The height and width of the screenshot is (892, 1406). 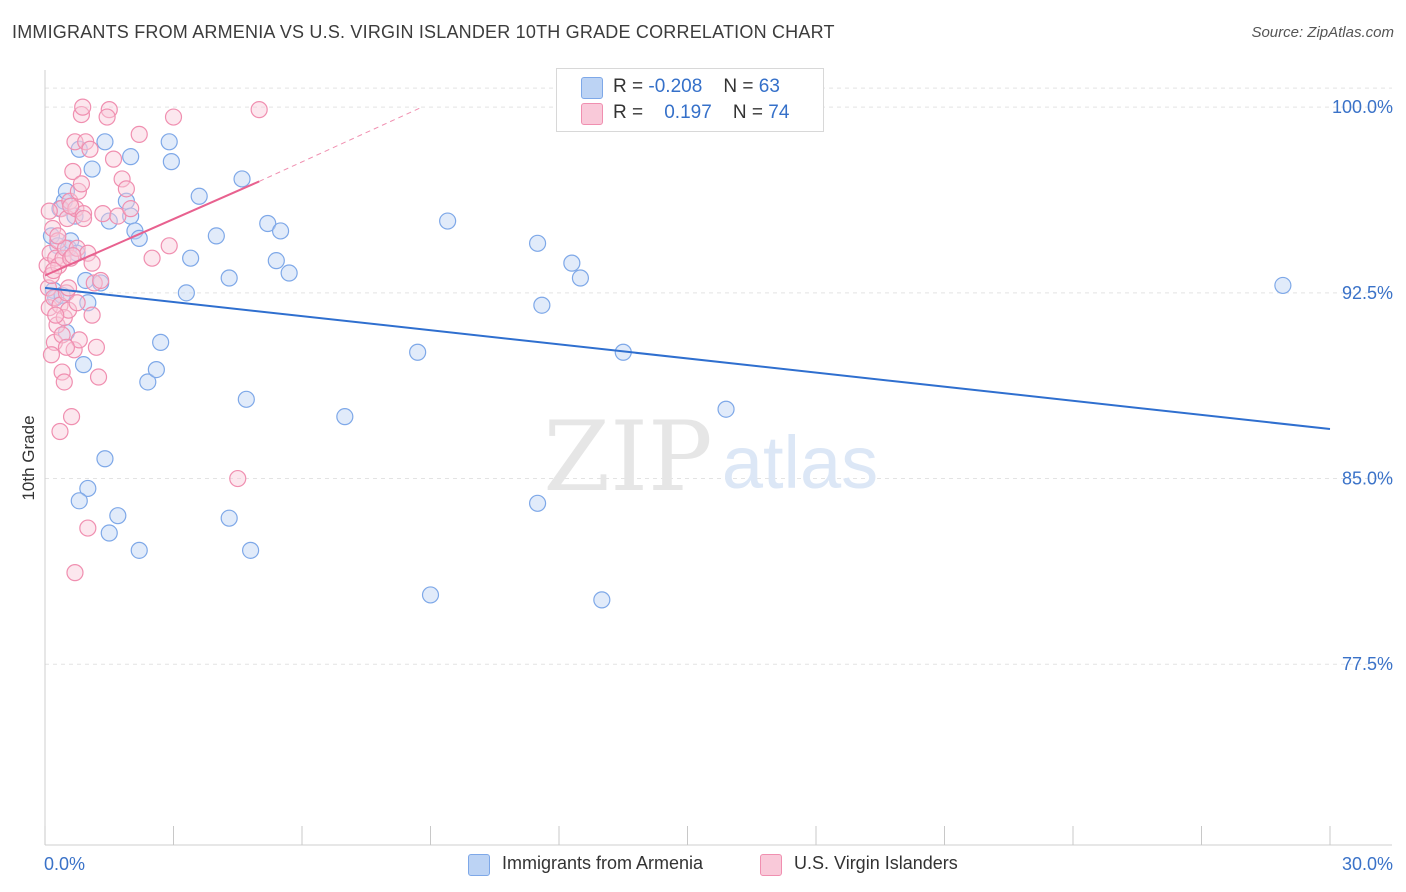 I want to click on legend-n-value-armenia: 63, so click(x=769, y=86).